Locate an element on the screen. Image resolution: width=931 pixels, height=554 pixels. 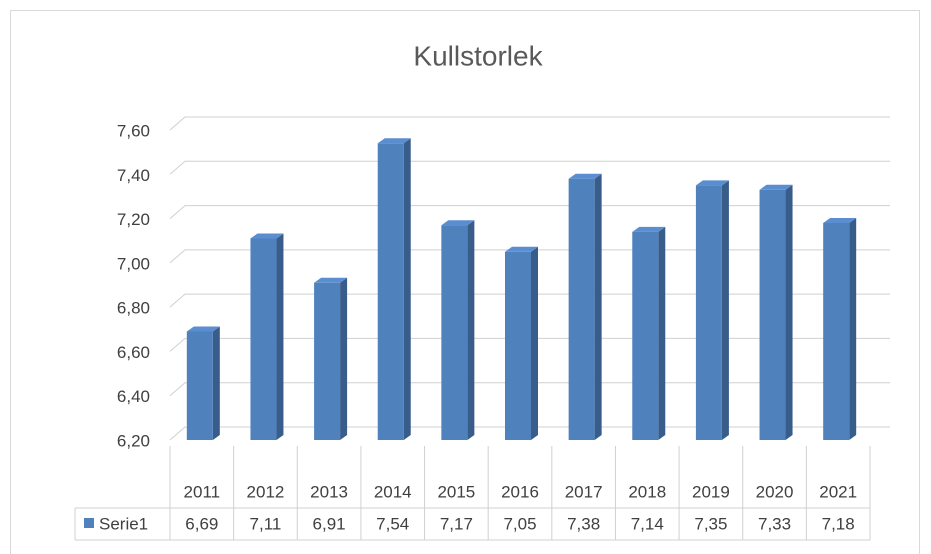
data-table-value: 7,18 is located at coordinates (838, 523).